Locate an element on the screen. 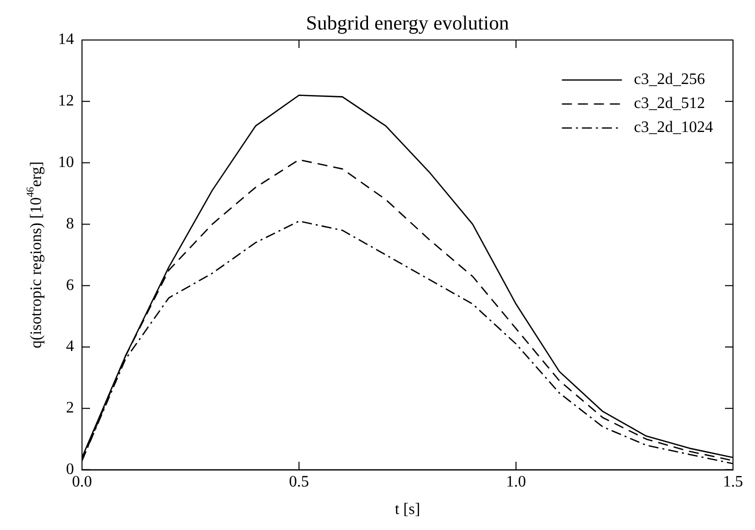 Image resolution: width=755 pixels, height=530 pixels. y-tick-label: 10 is located at coordinates (66, 163).